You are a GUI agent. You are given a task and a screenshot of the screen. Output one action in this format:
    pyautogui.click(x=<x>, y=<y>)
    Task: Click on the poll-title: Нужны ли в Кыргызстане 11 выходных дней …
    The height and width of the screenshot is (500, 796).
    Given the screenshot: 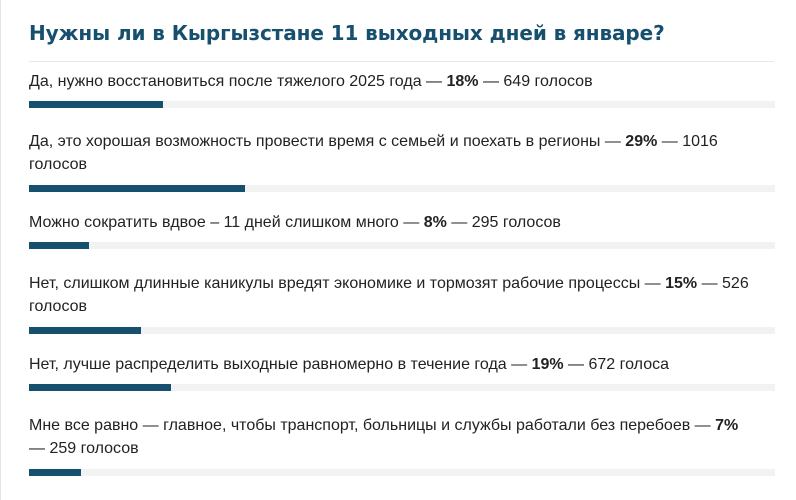 What is the action you would take?
    pyautogui.click(x=347, y=33)
    